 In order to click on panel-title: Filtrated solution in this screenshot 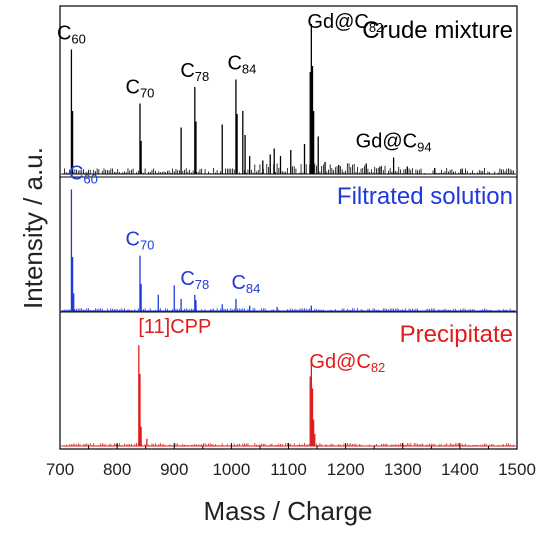, I will do `click(425, 196)`.